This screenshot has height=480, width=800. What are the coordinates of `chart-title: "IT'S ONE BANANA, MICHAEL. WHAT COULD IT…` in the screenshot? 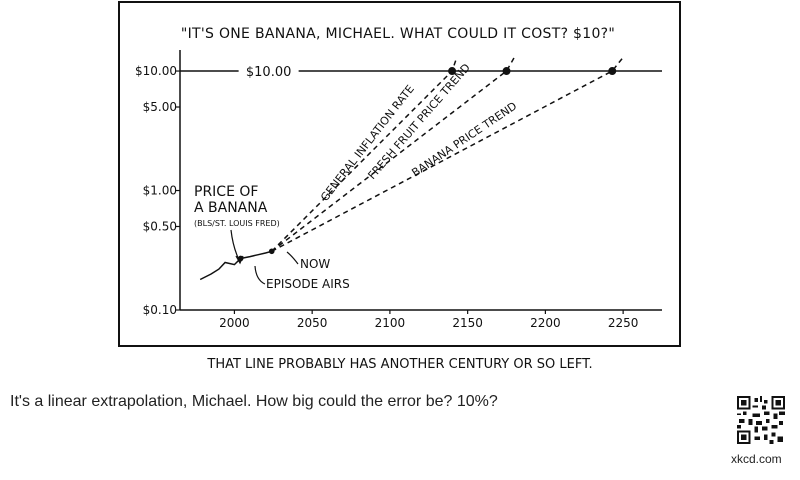 It's located at (398, 34).